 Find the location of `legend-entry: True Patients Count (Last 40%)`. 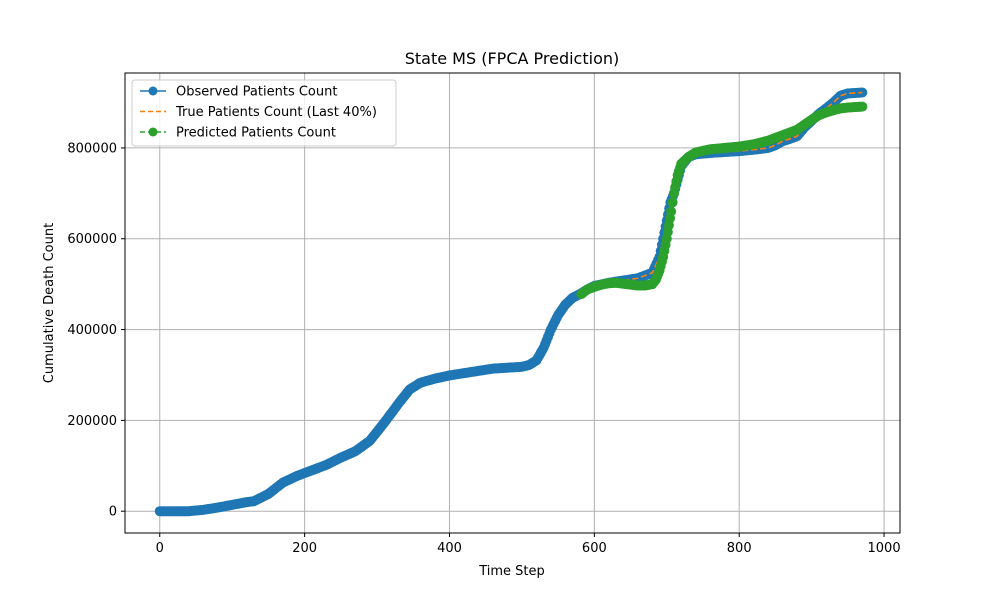

legend-entry: True Patients Count (Last 40%) is located at coordinates (258, 112).